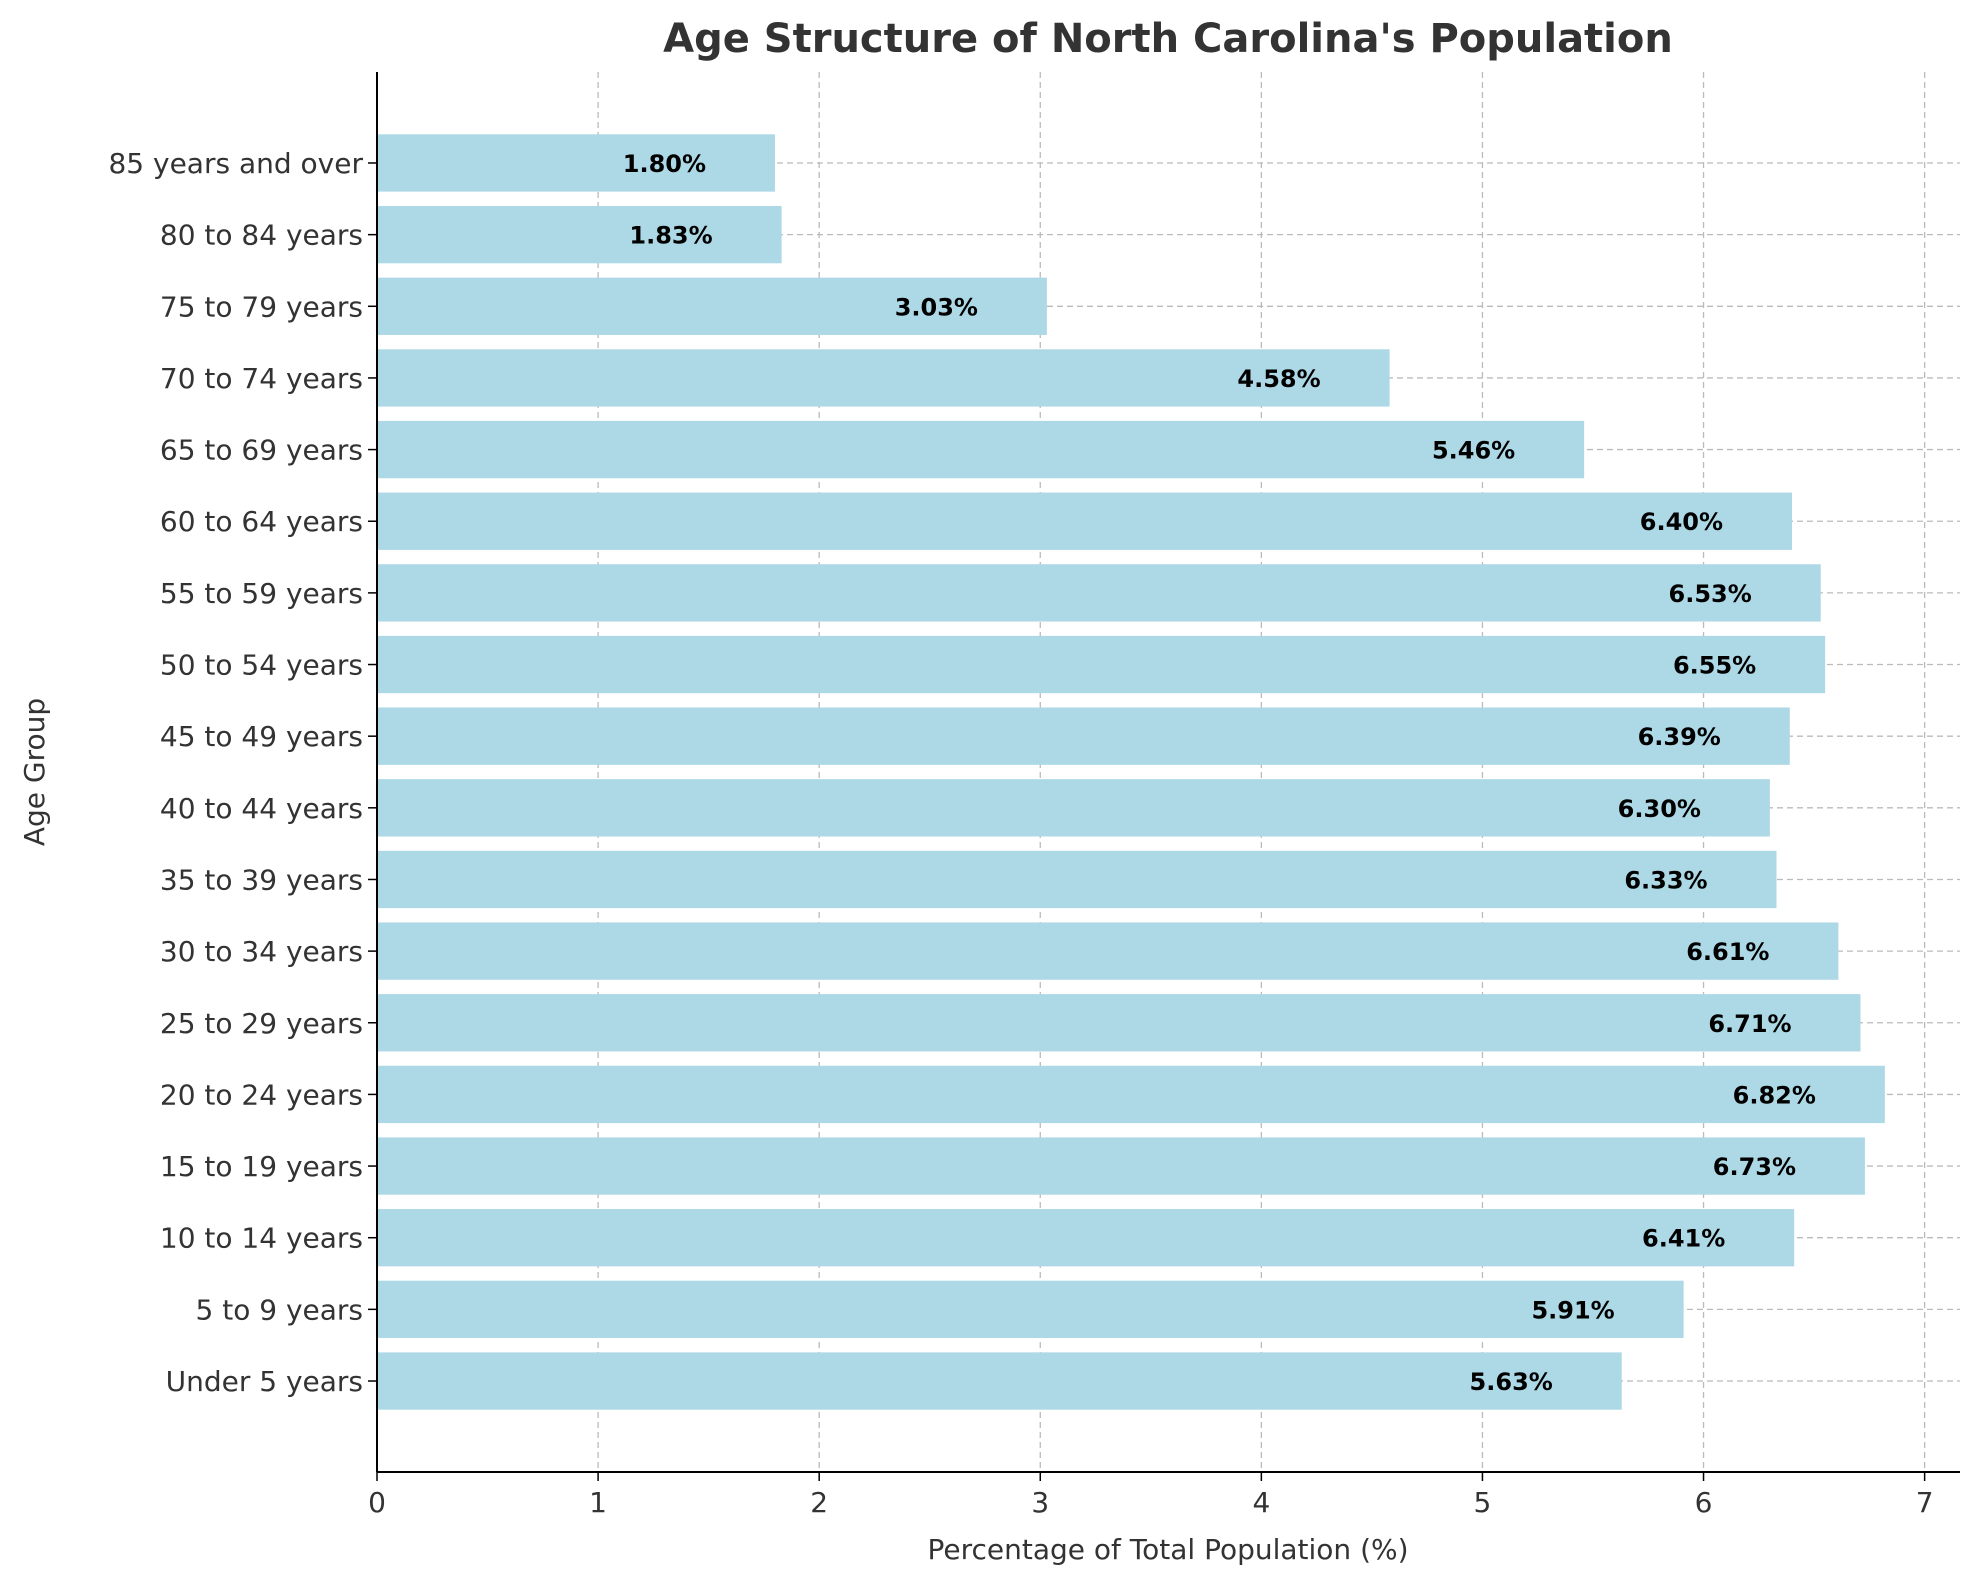  What do you see at coordinates (1681, 522) in the screenshot?
I see `bar-value-label: 6.40%` at bounding box center [1681, 522].